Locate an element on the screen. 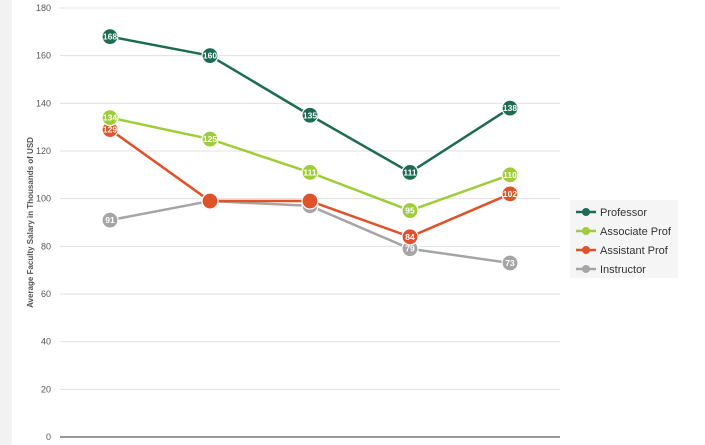  y-tick-label: 180 is located at coordinates (43, 8).